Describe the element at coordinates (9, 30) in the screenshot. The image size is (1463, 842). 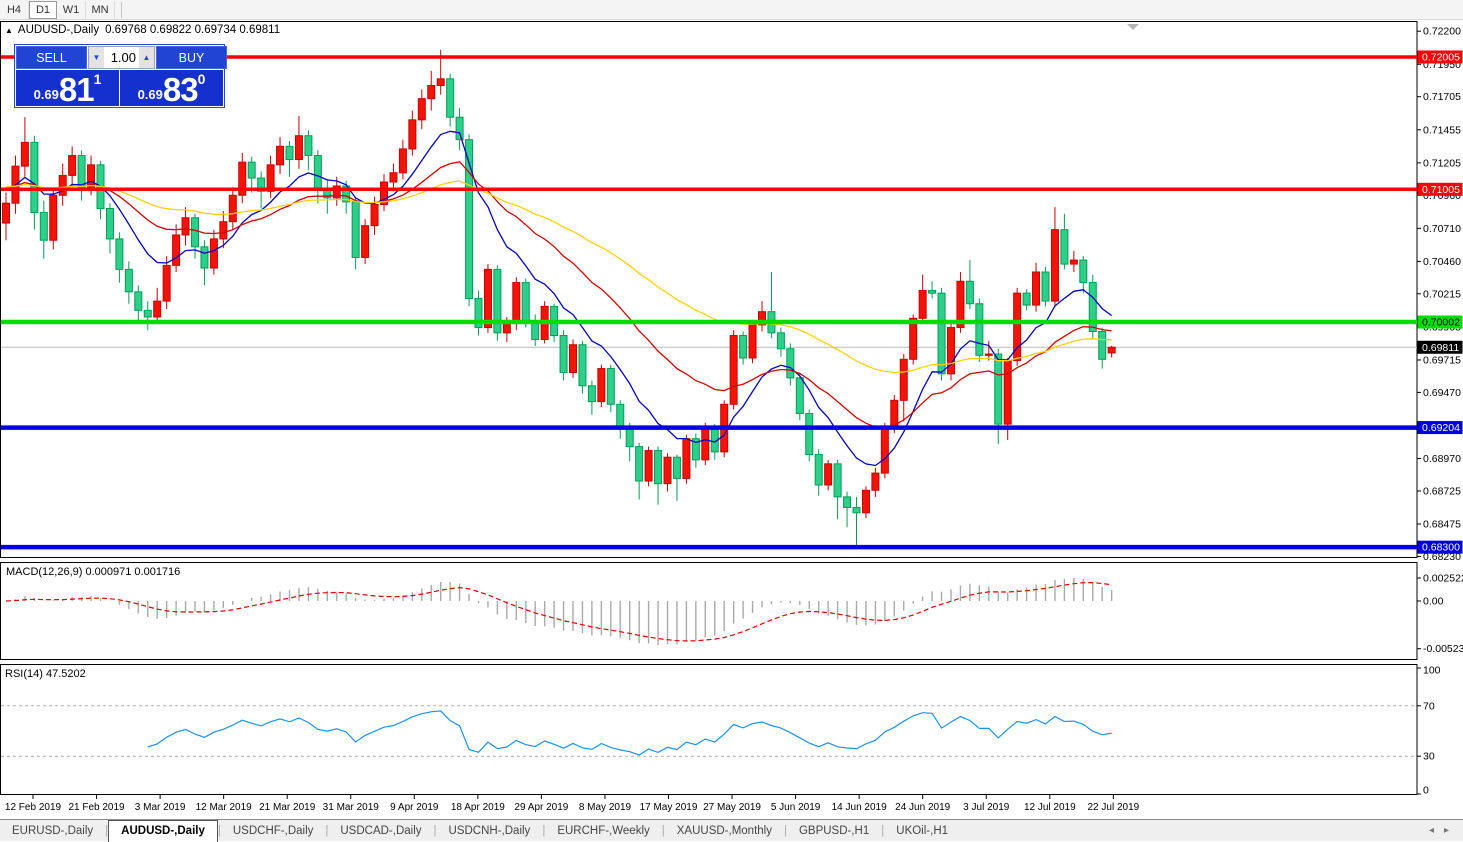
I see `collapse-triangle-icon: ▲` at that location.